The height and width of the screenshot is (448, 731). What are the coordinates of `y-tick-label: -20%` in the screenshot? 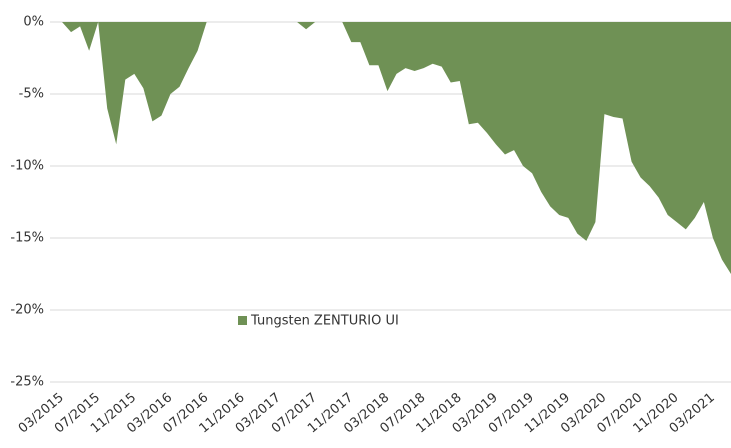 It's located at (27, 310).